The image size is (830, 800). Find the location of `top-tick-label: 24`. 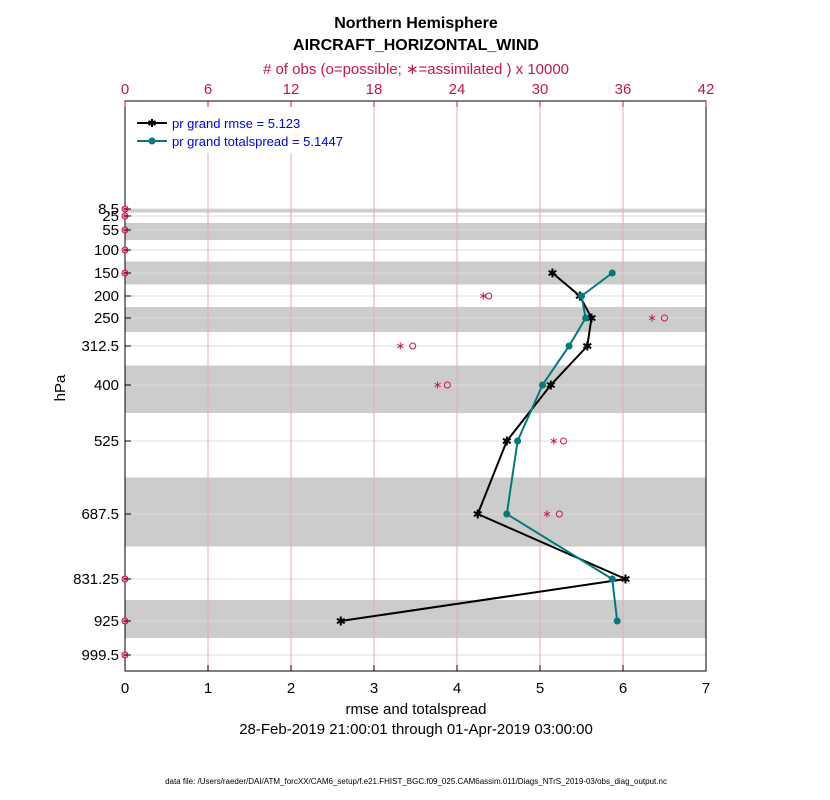

top-tick-label: 24 is located at coordinates (457, 89).